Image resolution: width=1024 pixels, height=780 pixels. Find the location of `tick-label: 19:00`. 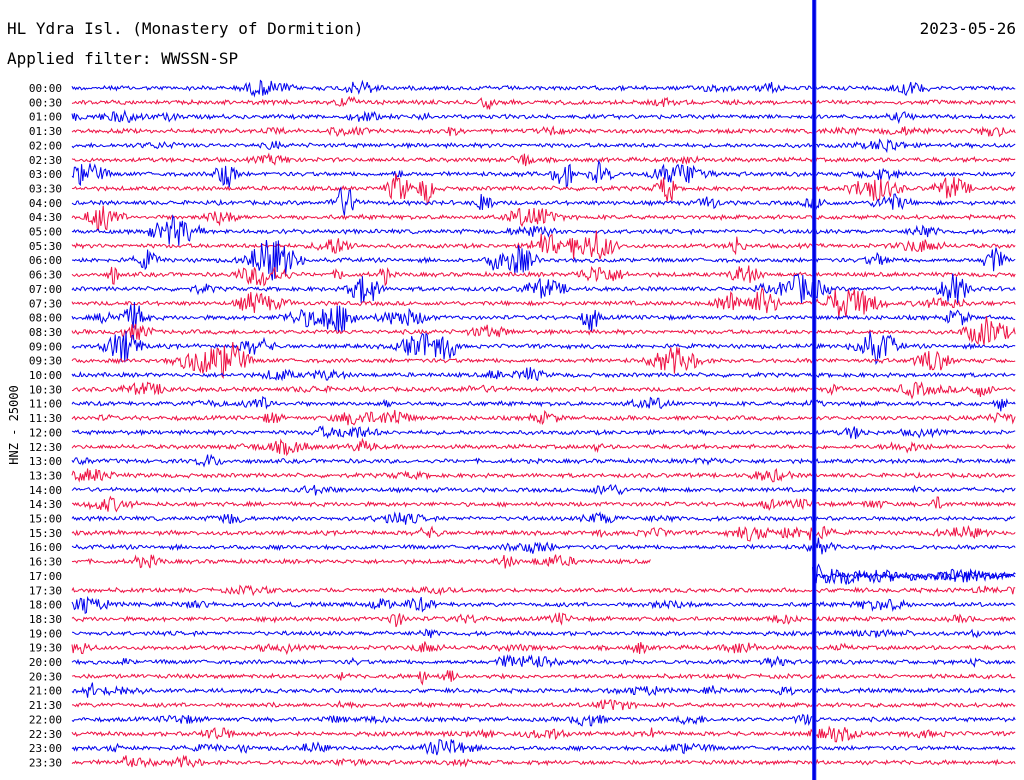

tick-label: 19:00 is located at coordinates (45, 633).